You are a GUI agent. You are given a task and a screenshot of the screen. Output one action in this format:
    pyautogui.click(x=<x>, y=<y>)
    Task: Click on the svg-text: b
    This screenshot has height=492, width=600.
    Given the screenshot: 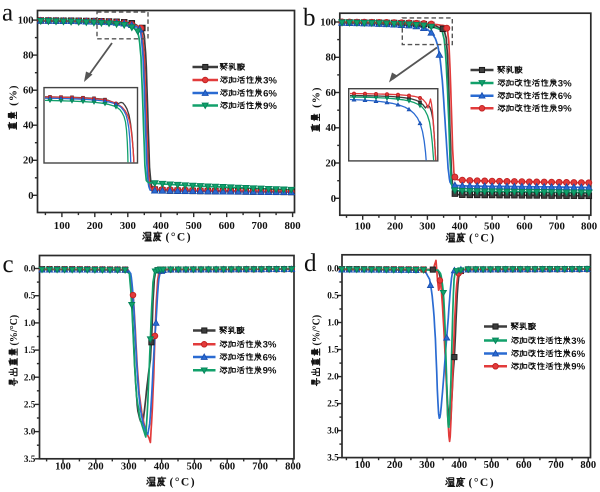 What is the action you would take?
    pyautogui.click(x=309, y=17)
    